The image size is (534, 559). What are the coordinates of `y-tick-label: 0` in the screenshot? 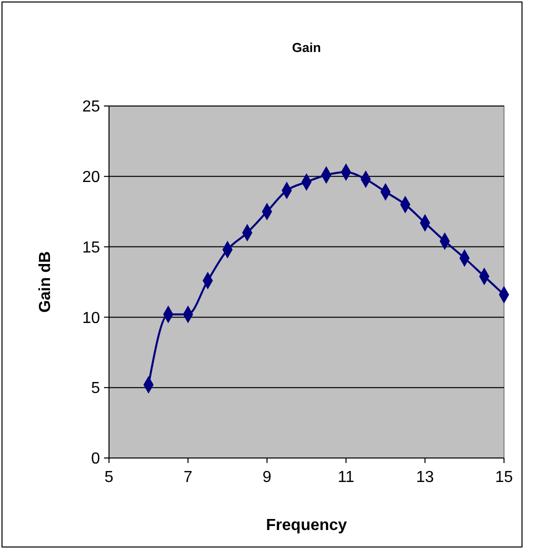 It's located at (95, 459).